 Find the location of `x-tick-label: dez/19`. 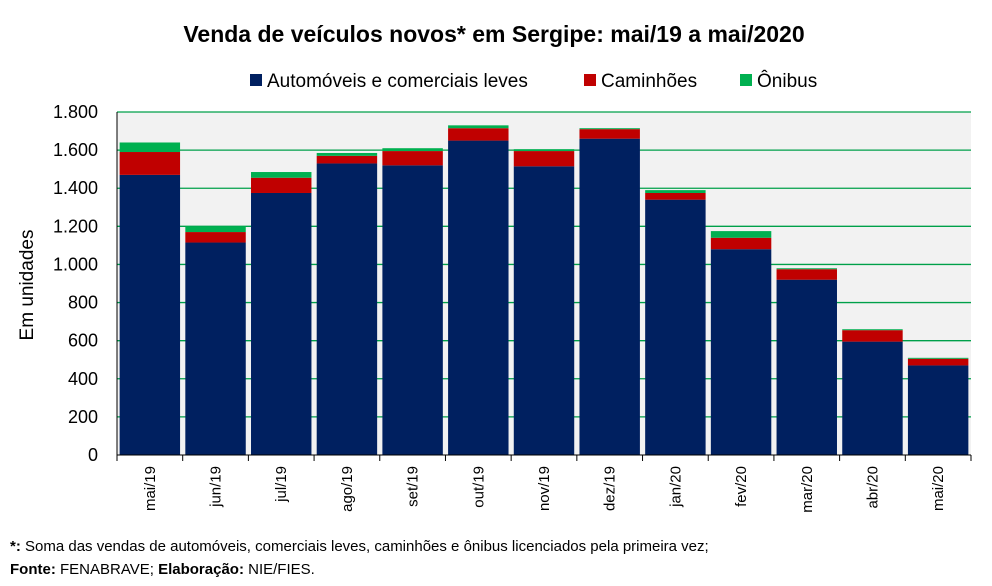

x-tick-label: dez/19 is located at coordinates (610, 488).